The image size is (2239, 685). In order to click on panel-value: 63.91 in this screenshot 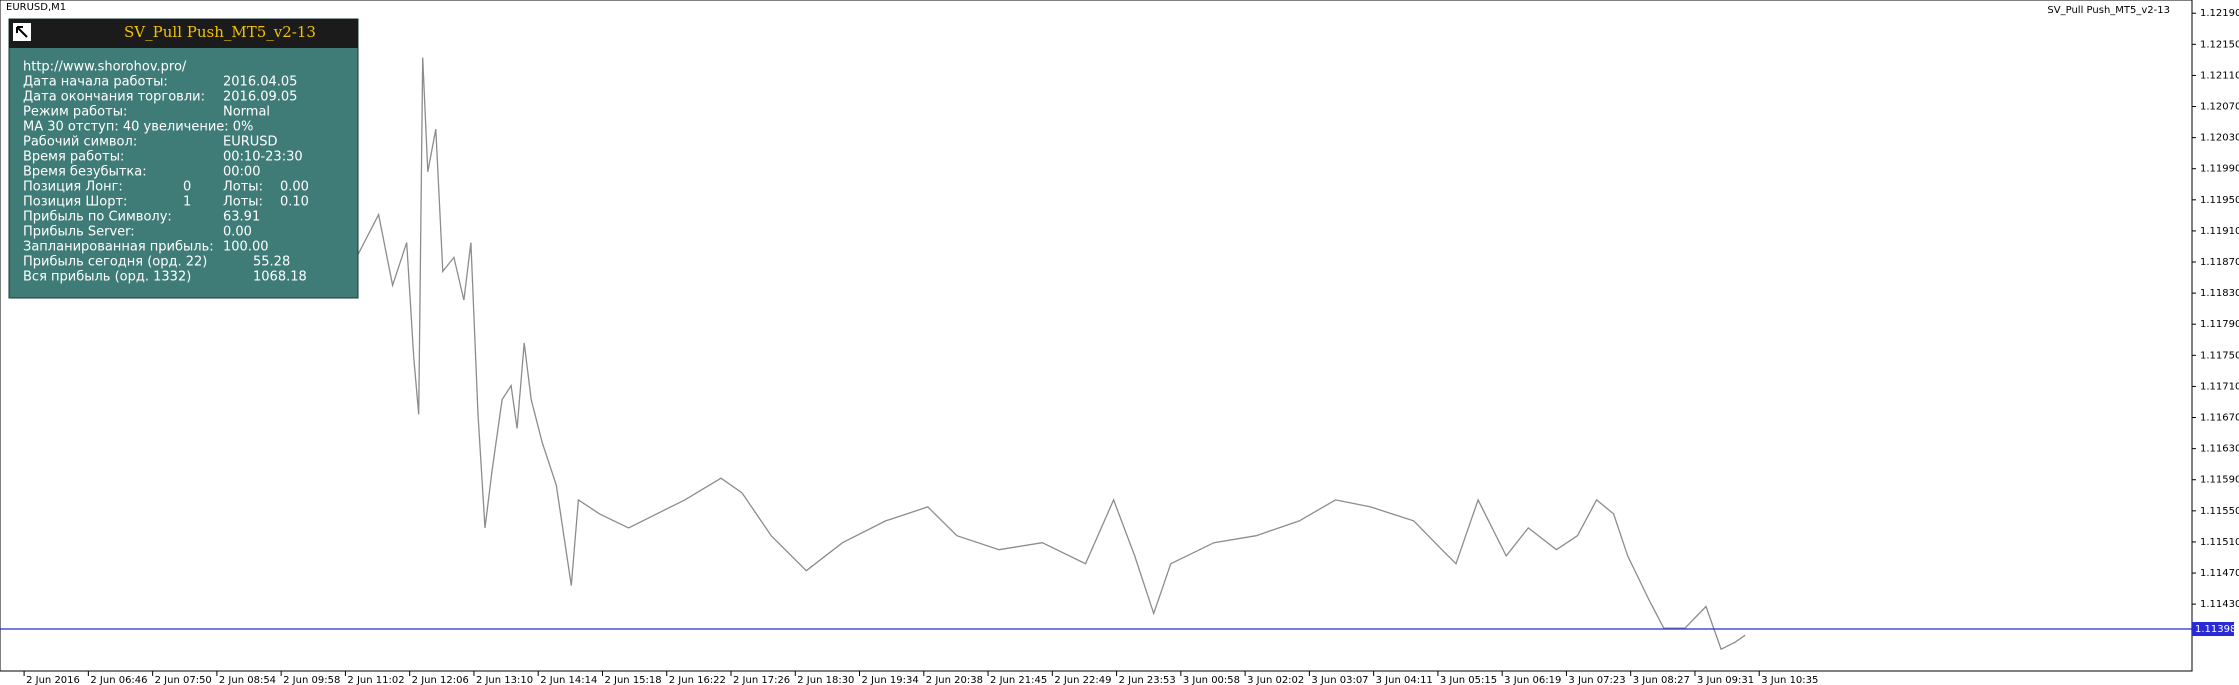, I will do `click(241, 217)`.